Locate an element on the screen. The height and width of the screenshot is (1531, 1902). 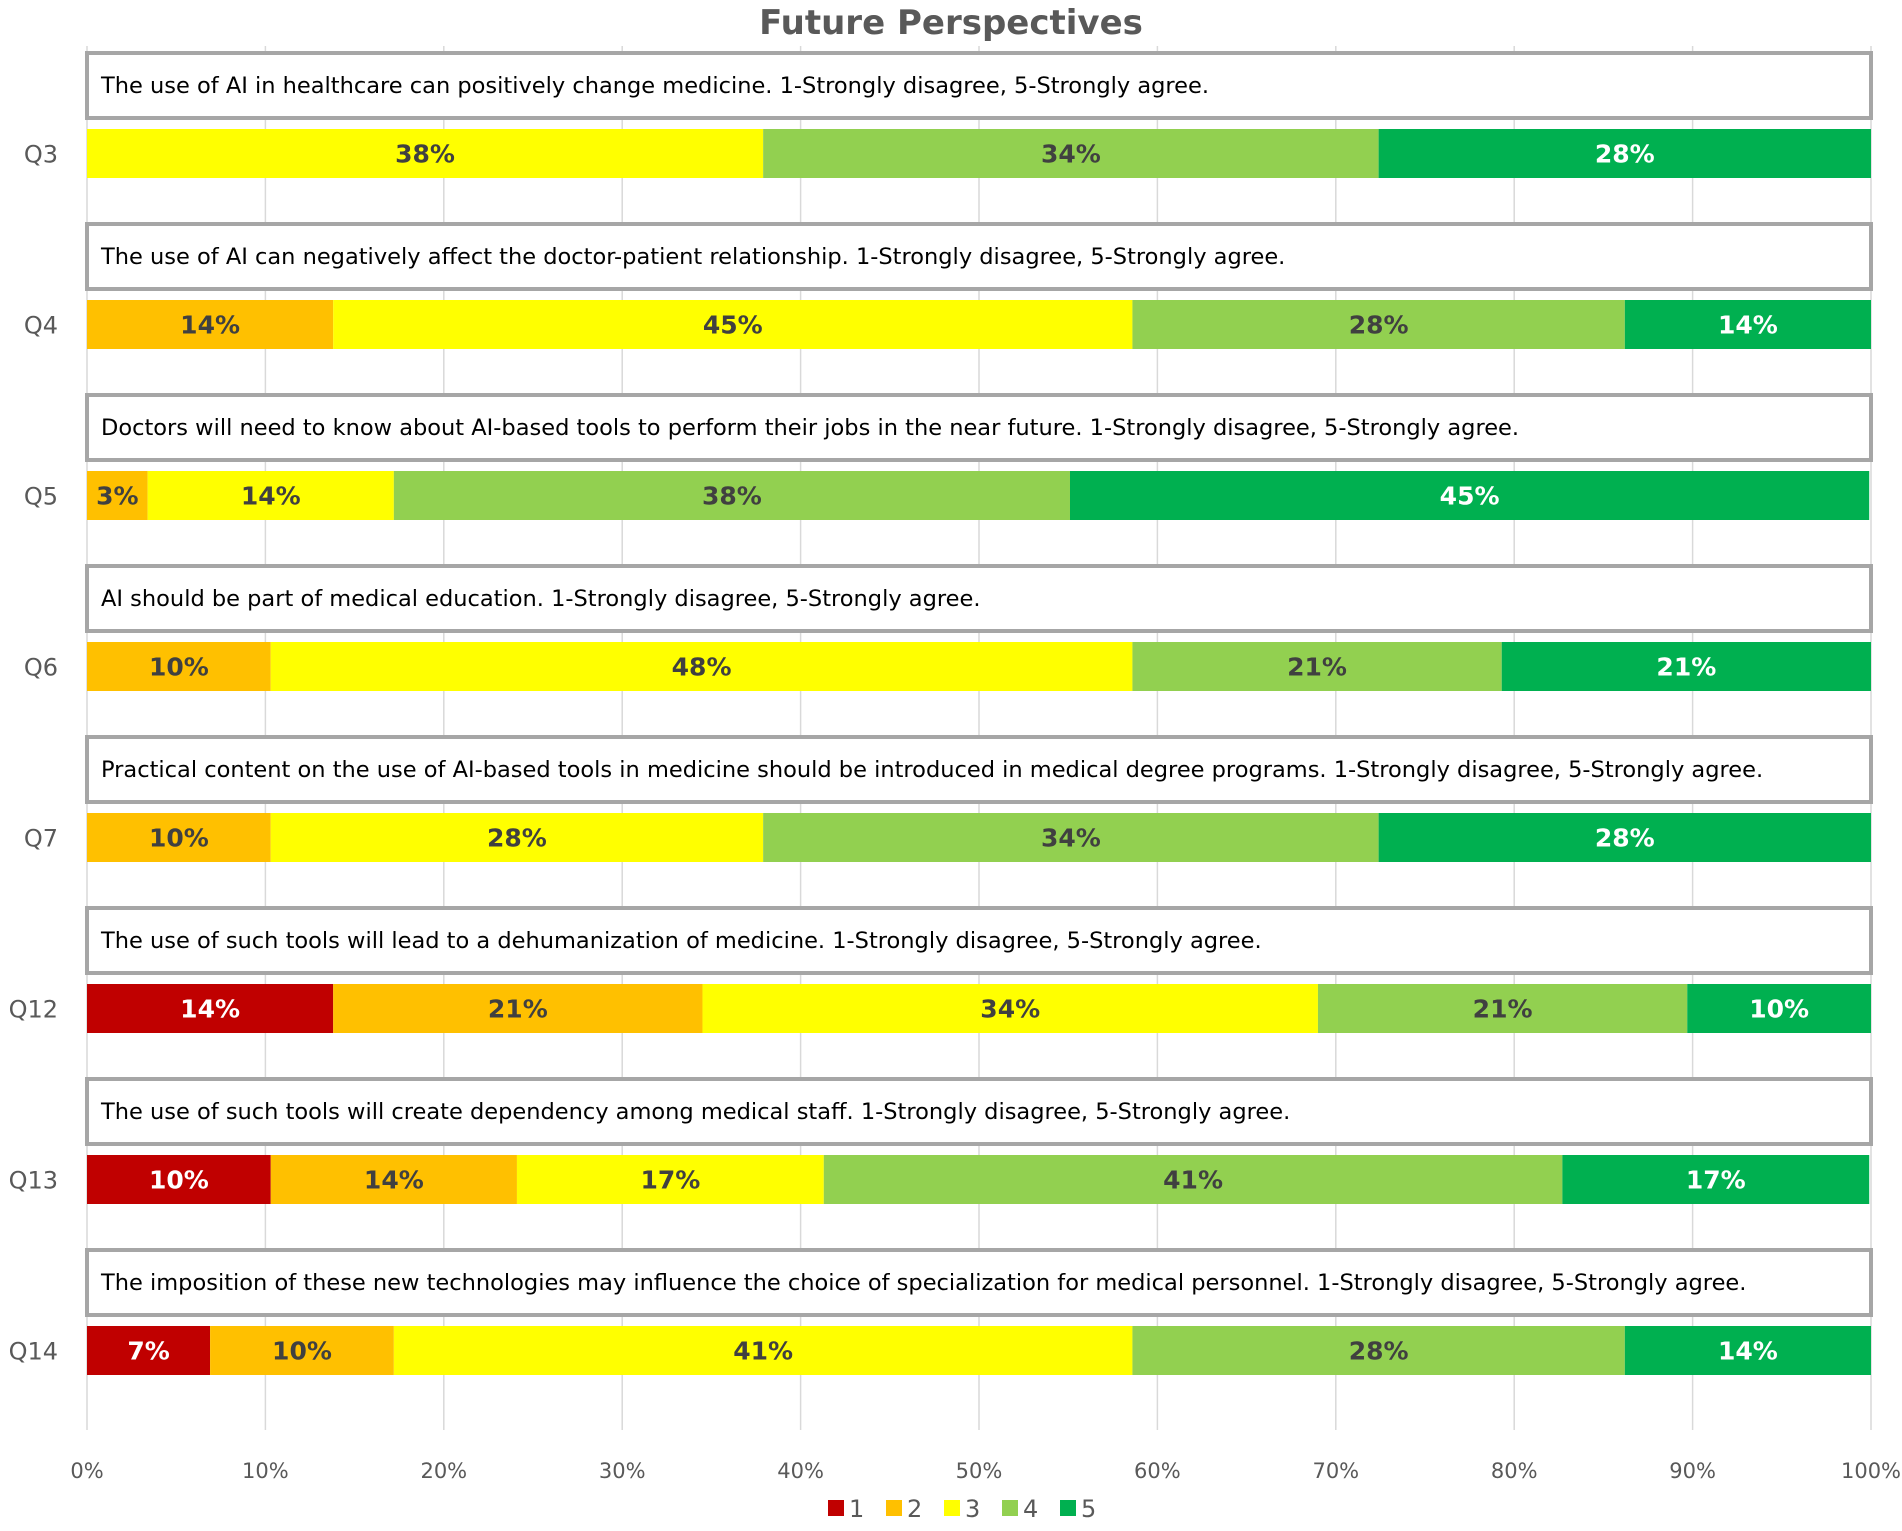
data-label: 34% is located at coordinates (1071, 154).